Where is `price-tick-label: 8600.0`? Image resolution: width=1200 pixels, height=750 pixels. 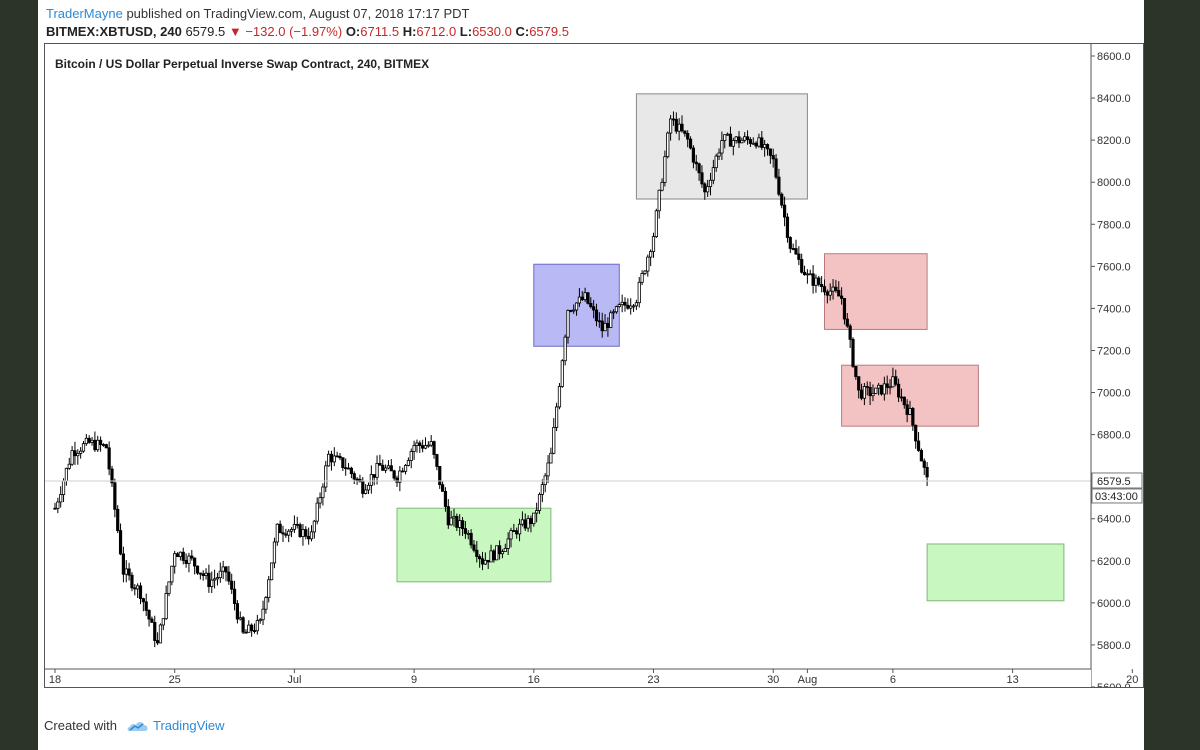 price-tick-label: 8600.0 is located at coordinates (1114, 57).